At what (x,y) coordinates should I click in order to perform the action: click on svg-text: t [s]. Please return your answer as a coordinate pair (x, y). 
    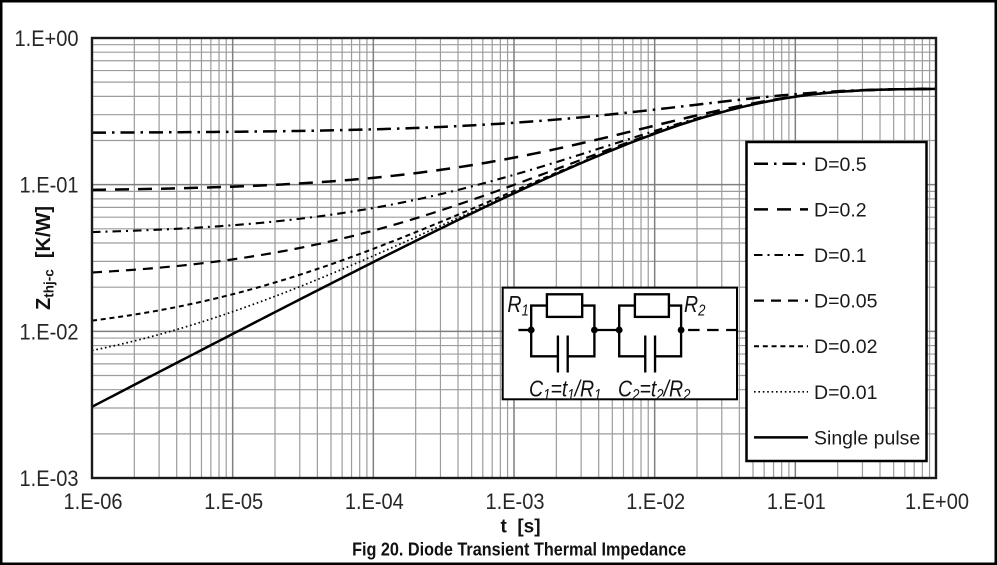
    Looking at the image, I should click on (520, 527).